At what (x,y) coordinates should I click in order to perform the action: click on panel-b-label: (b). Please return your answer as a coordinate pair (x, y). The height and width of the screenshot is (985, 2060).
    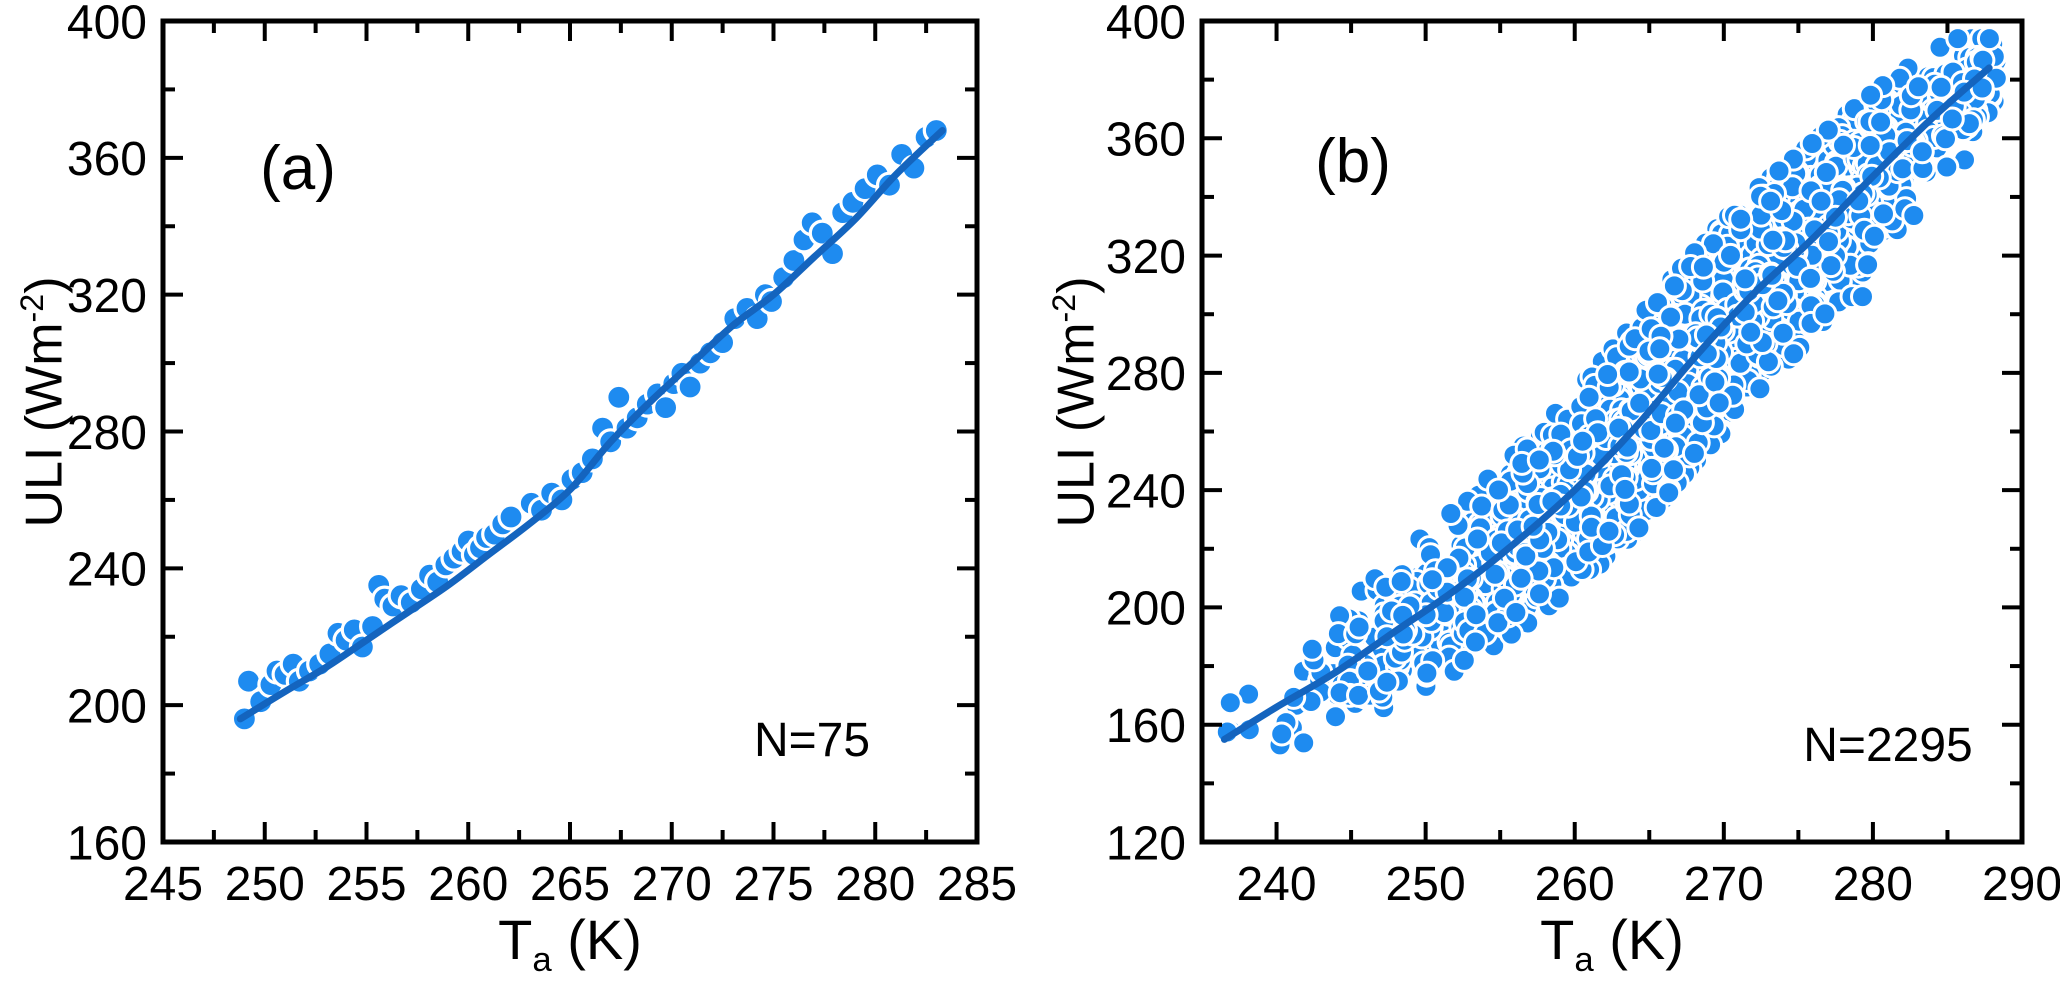
    Looking at the image, I should click on (1353, 161).